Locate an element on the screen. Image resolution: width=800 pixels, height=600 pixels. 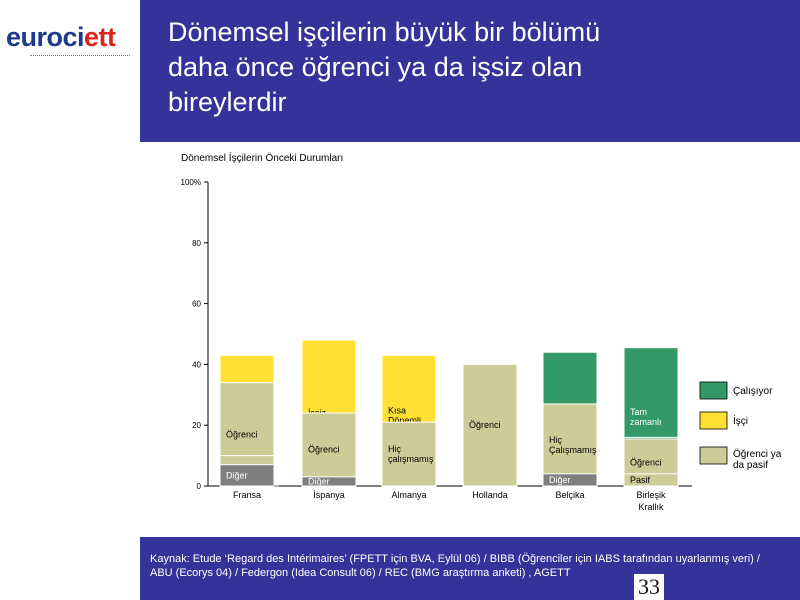
headline-line-1: Dönemsel işçilerin büyük bir bölümü is located at coordinates (384, 32).